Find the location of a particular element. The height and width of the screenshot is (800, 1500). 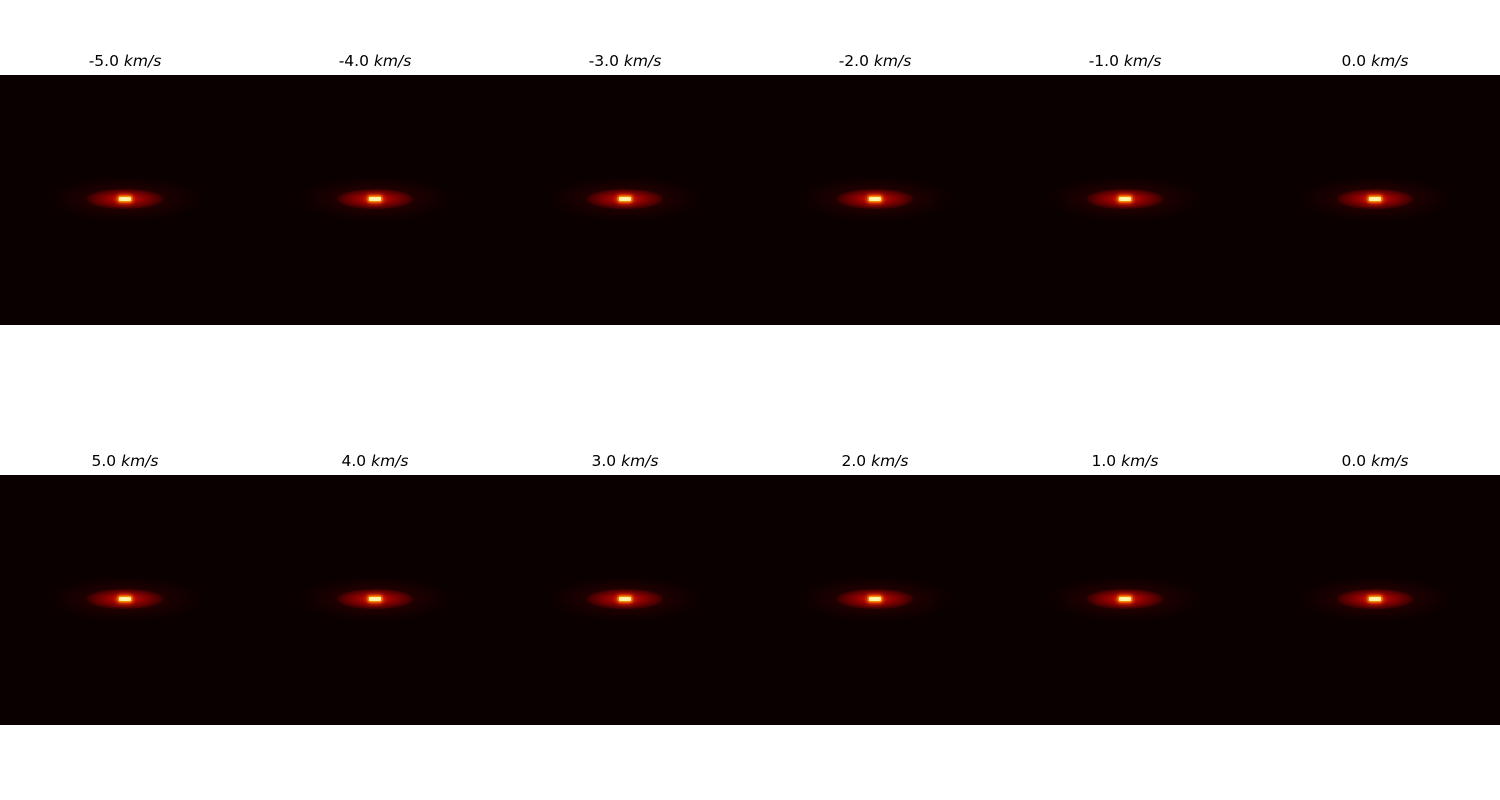

channel-panel: 4.0 km/s is located at coordinates (375, 588).